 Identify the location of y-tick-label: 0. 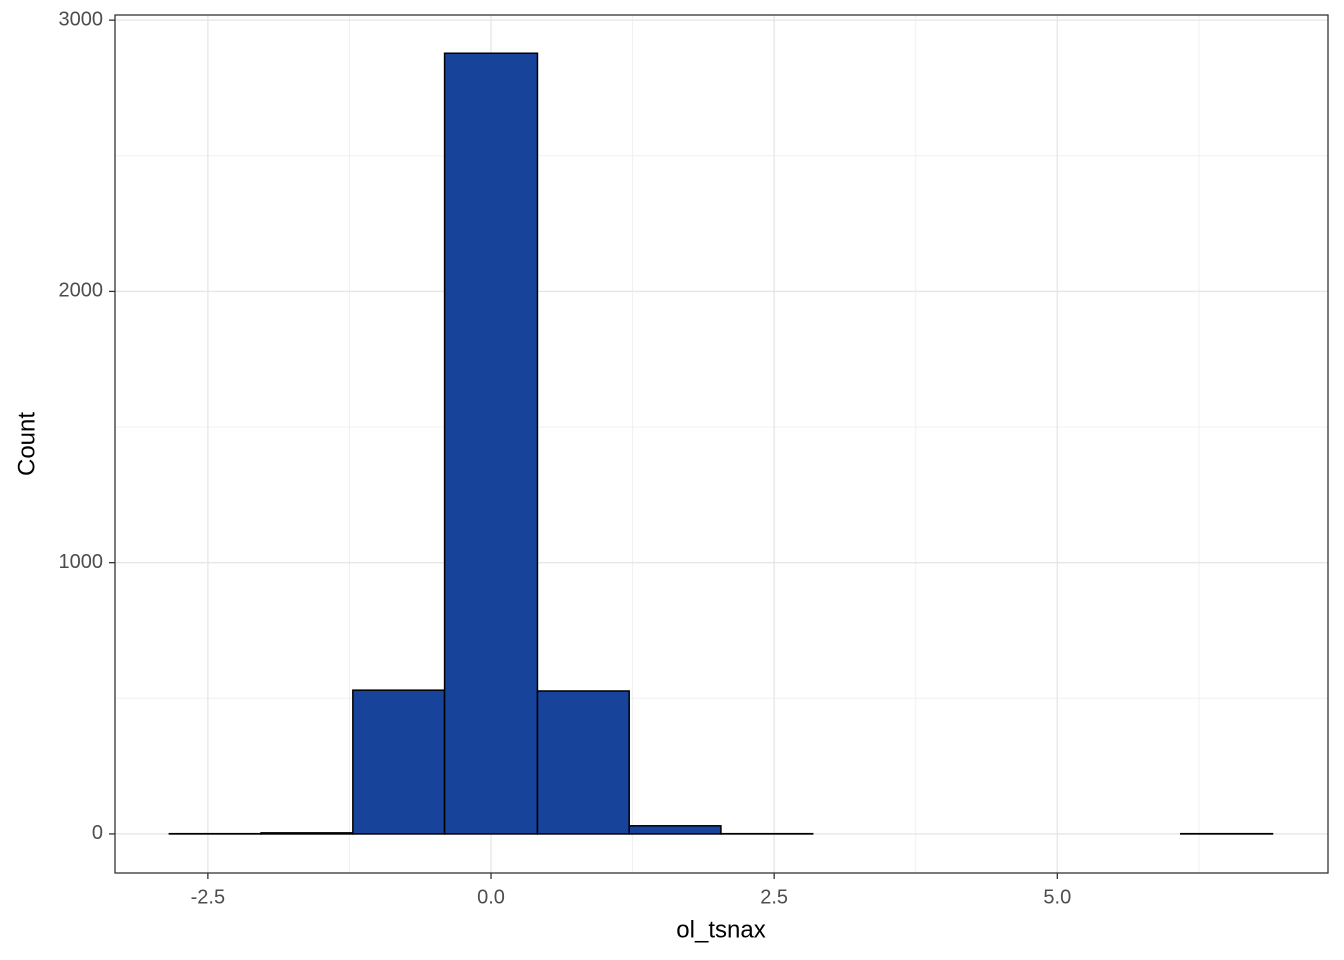
(97, 833).